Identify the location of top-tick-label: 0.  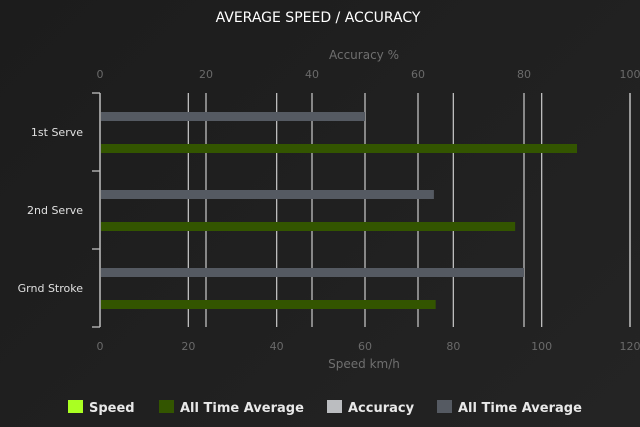
(100, 74).